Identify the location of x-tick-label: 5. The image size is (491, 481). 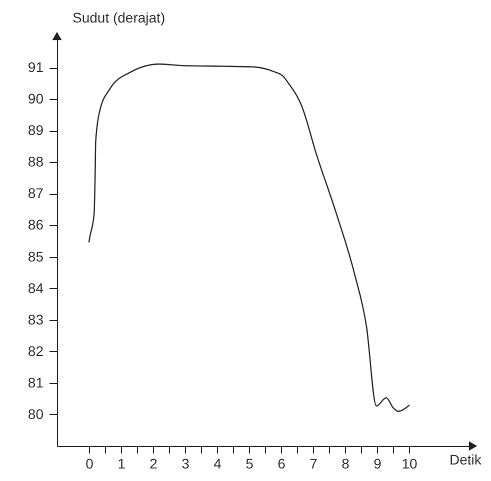
(250, 464).